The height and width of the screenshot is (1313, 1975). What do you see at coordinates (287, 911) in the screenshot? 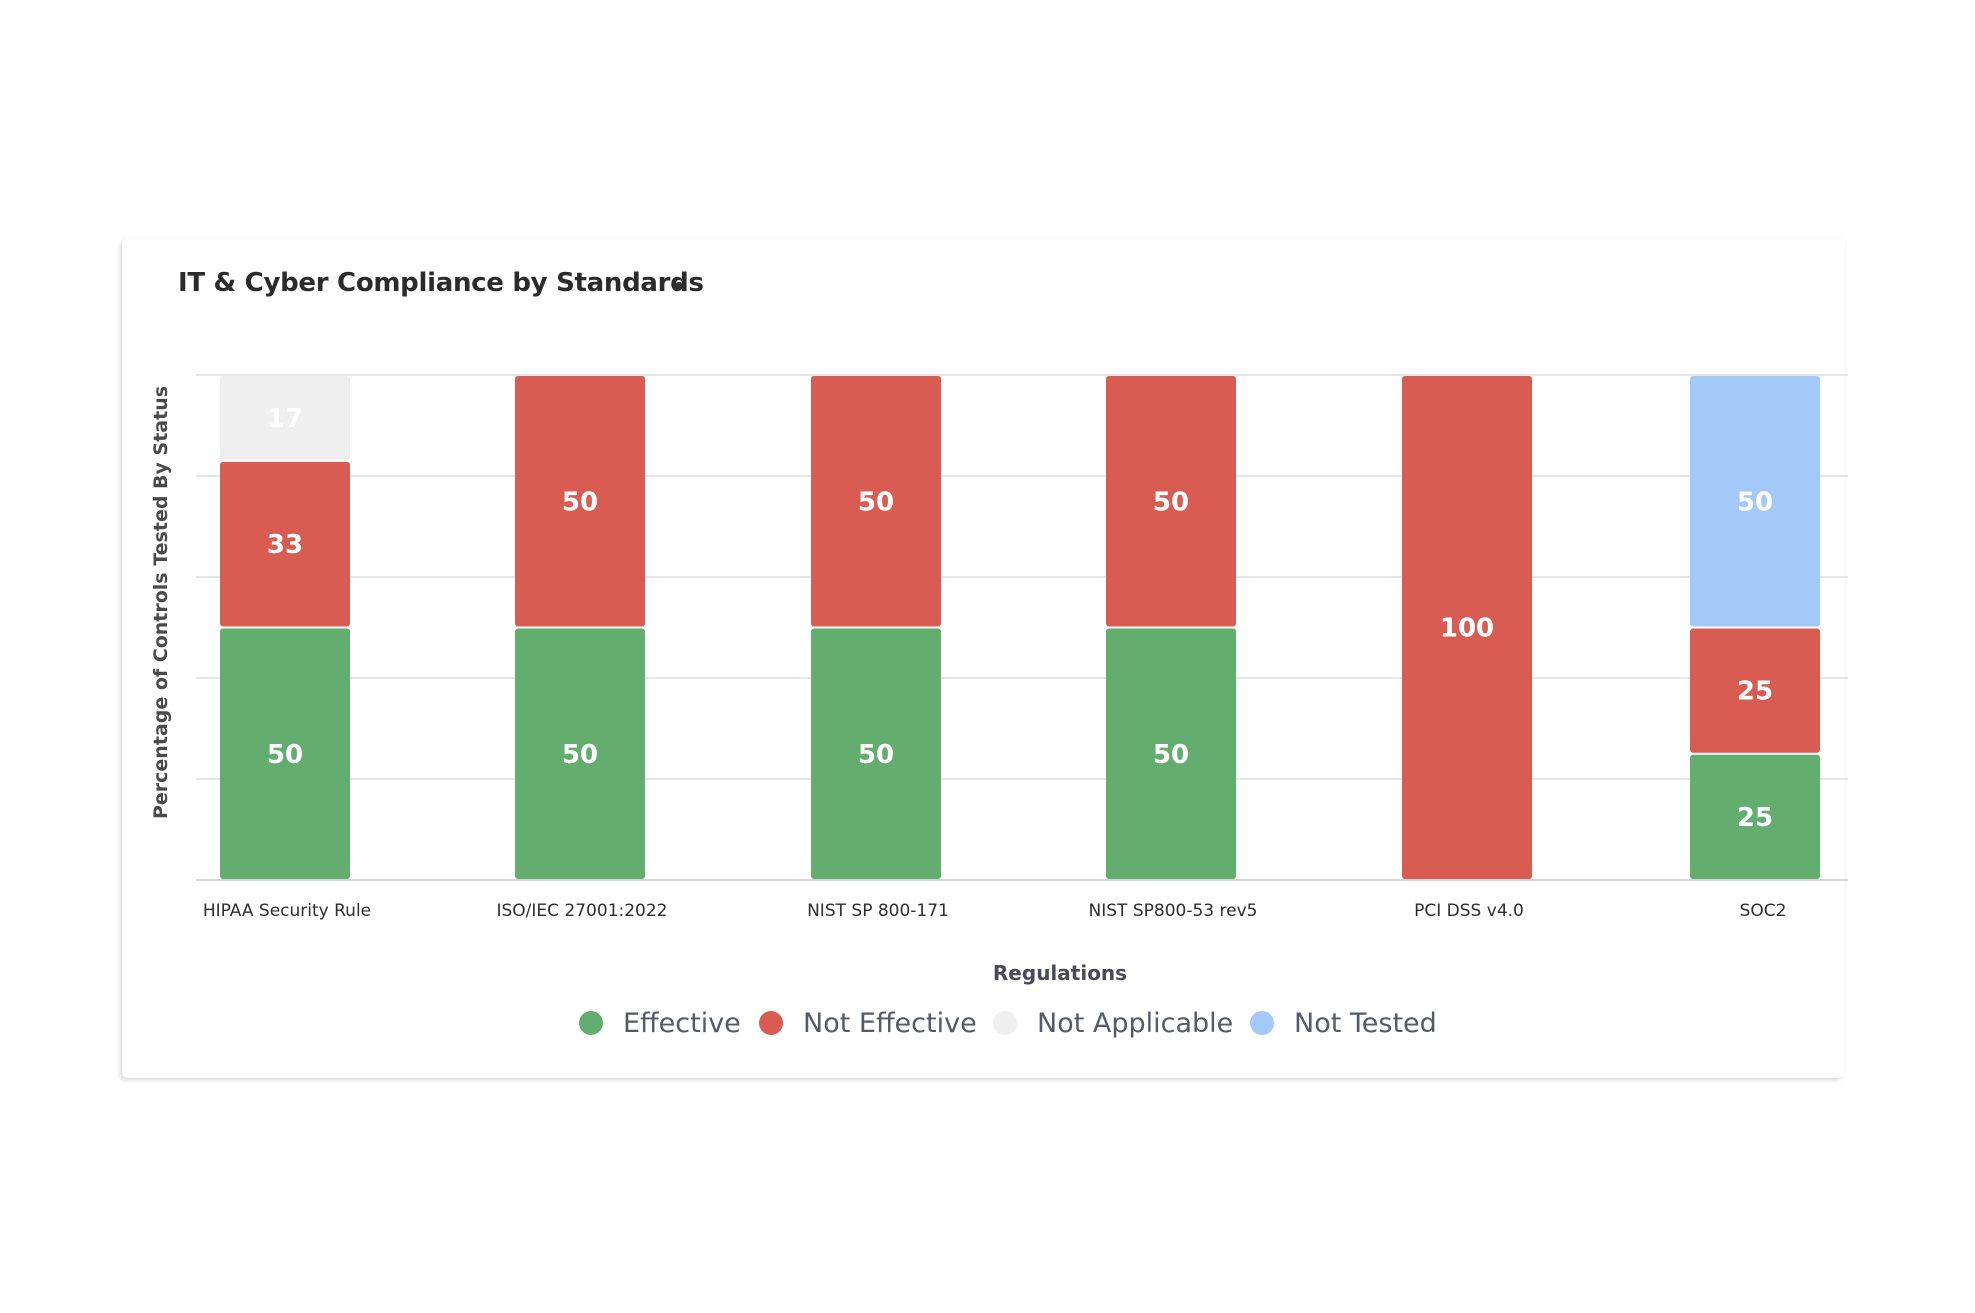
I see `x-tick-label: HIPAA Security Rule` at bounding box center [287, 911].